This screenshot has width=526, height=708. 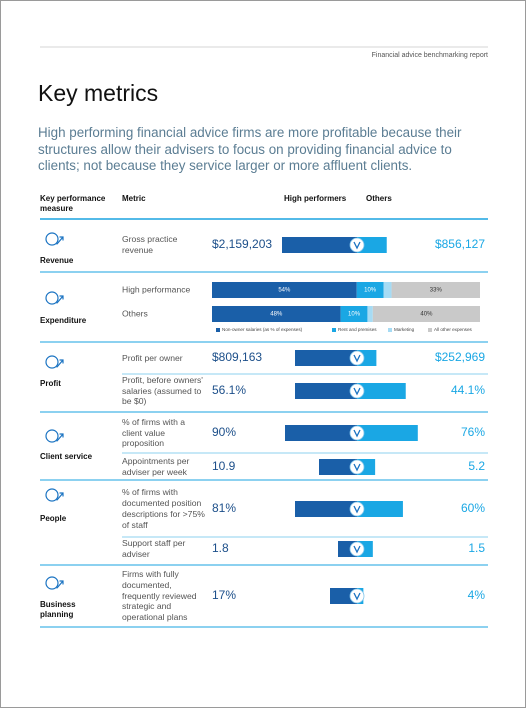 What do you see at coordinates (156, 466) in the screenshot?
I see `metric-text: Appointments per adviser per week` at bounding box center [156, 466].